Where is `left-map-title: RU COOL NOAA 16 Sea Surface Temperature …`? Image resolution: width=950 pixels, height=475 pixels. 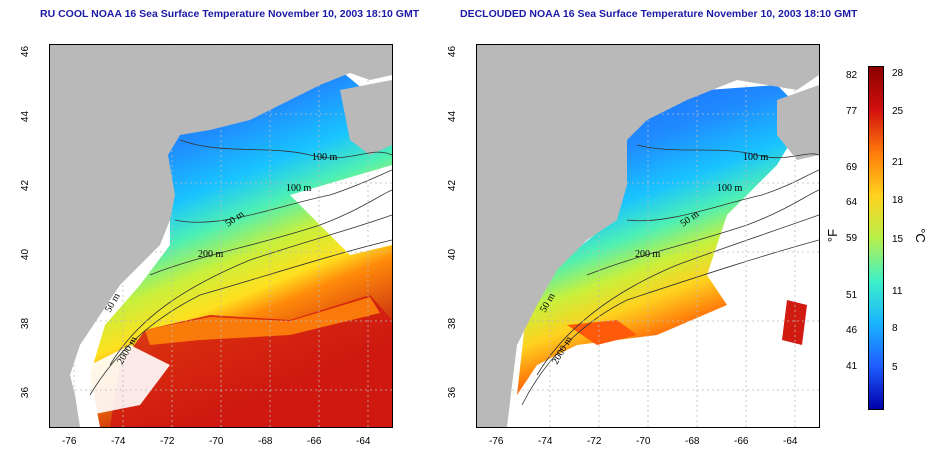 left-map-title: RU COOL NOAA 16 Sea Surface Temperature … is located at coordinates (230, 14).